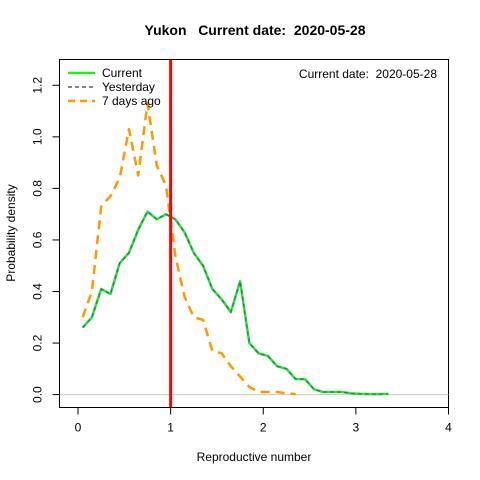 The width and height of the screenshot is (480, 480). Describe the element at coordinates (254, 457) in the screenshot. I see `x-axis-label: Reproductive number` at that location.